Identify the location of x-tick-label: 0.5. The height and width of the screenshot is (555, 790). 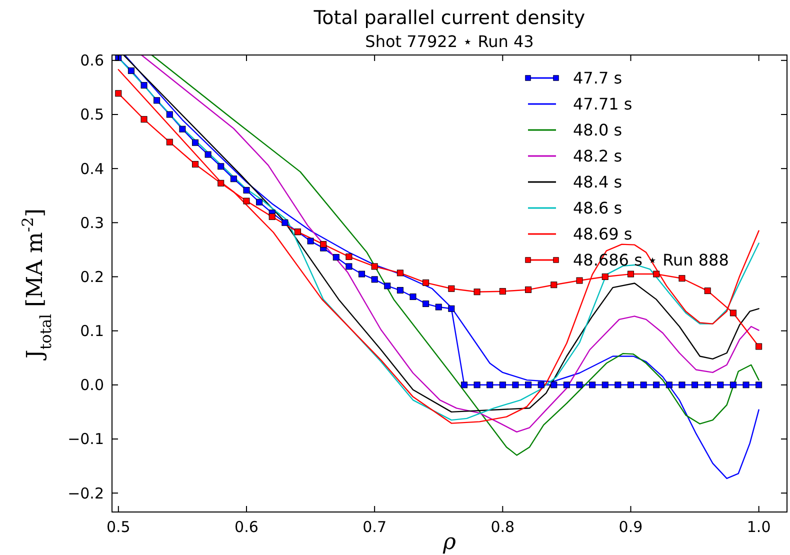
(118, 527).